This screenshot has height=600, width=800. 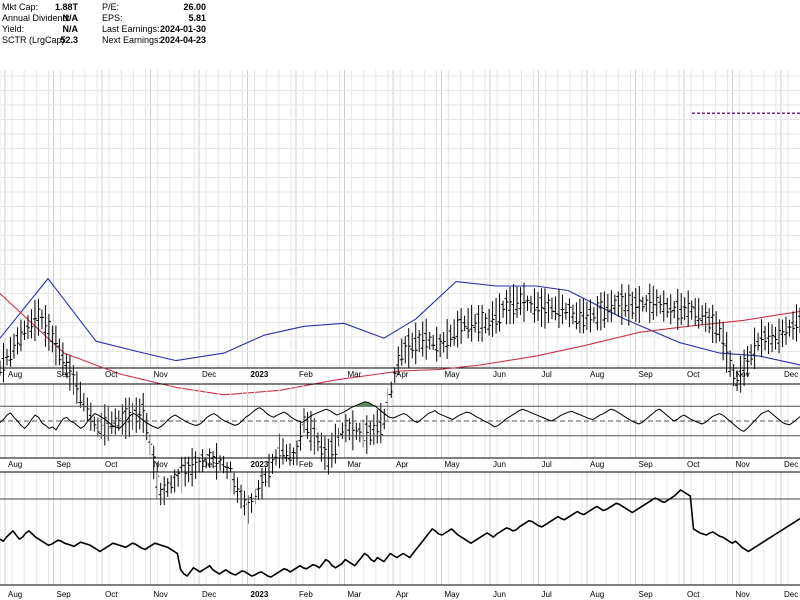 I want to click on x-tick-label-price: Jul, so click(x=547, y=374).